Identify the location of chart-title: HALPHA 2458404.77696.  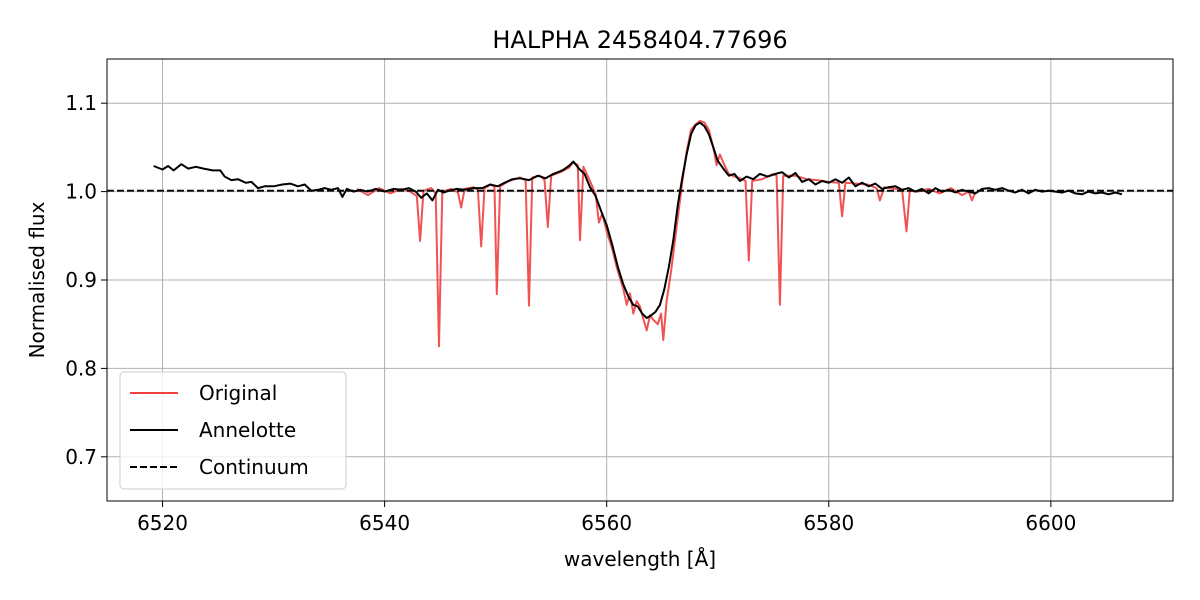
(639, 40).